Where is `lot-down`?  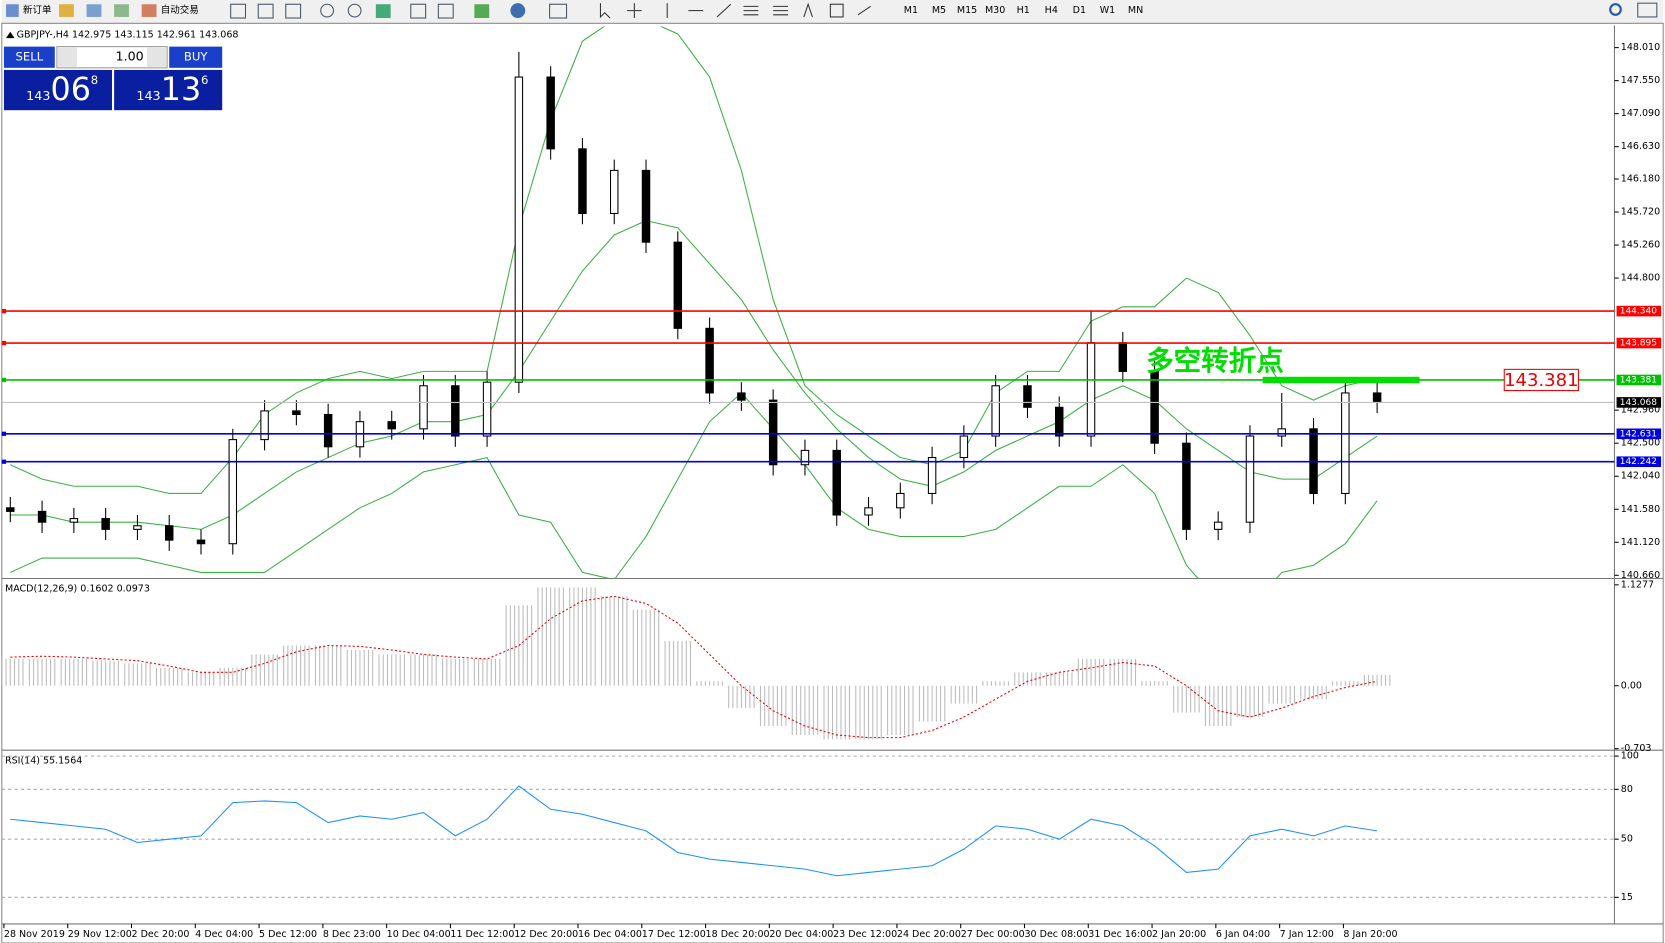 lot-down is located at coordinates (67, 57).